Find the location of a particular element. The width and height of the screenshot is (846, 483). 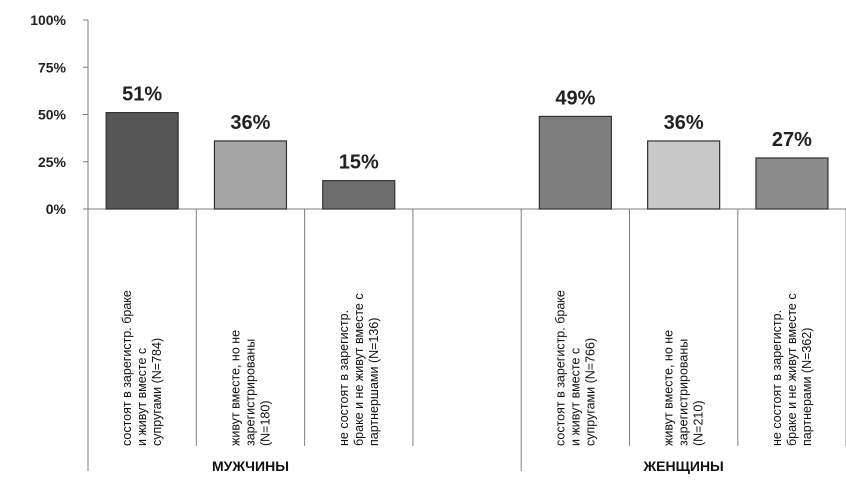

group-label: ЖЕНЩИНЫ is located at coordinates (683, 466).